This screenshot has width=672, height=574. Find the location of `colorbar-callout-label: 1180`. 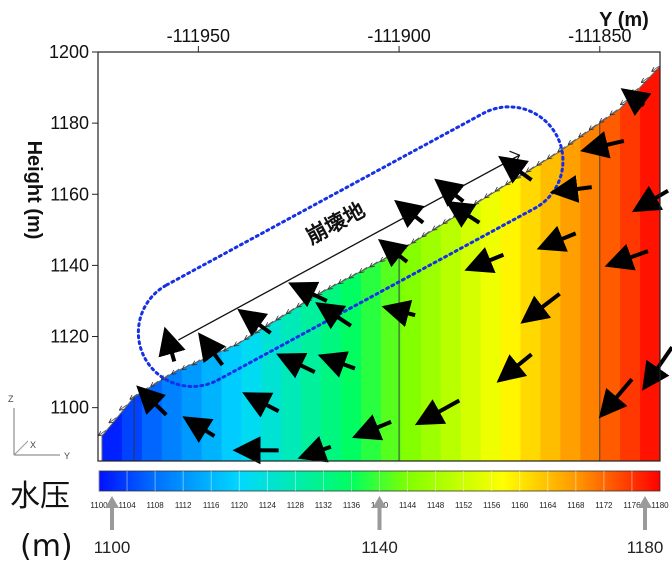

colorbar-callout-label: 1180 is located at coordinates (645, 547).